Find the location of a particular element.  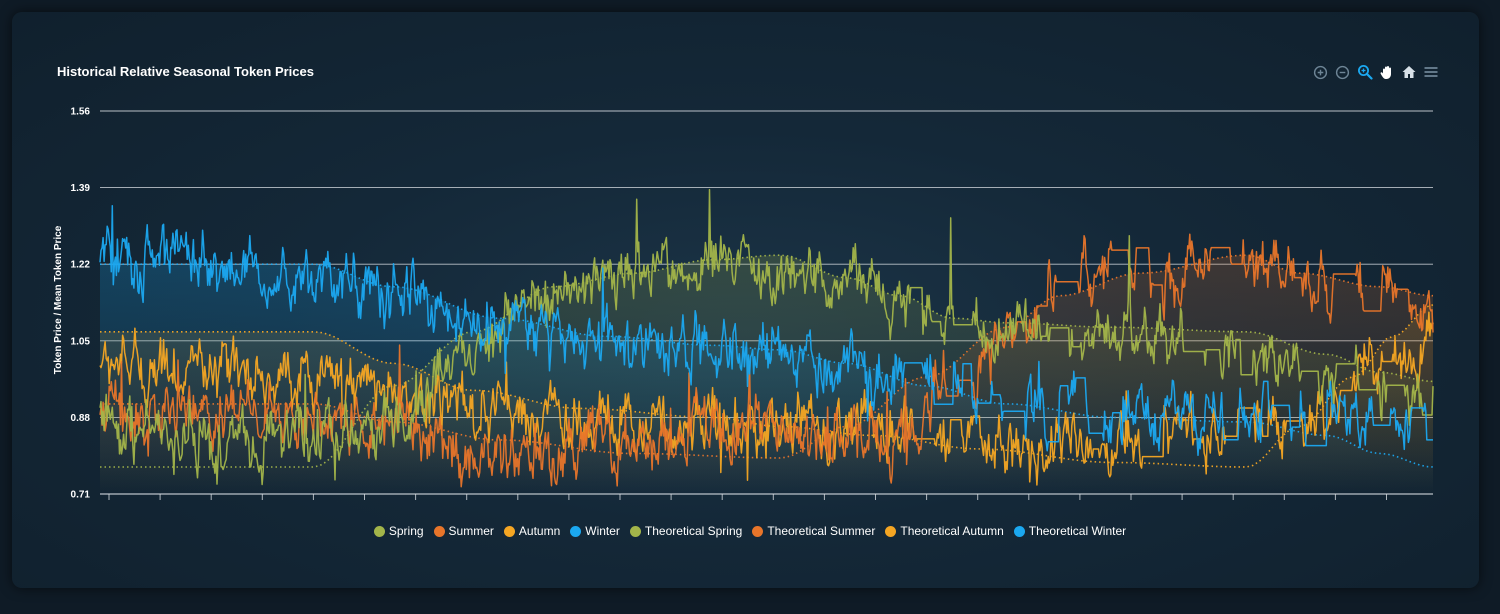

y-tick-label: 1.39 is located at coordinates (81, 188).